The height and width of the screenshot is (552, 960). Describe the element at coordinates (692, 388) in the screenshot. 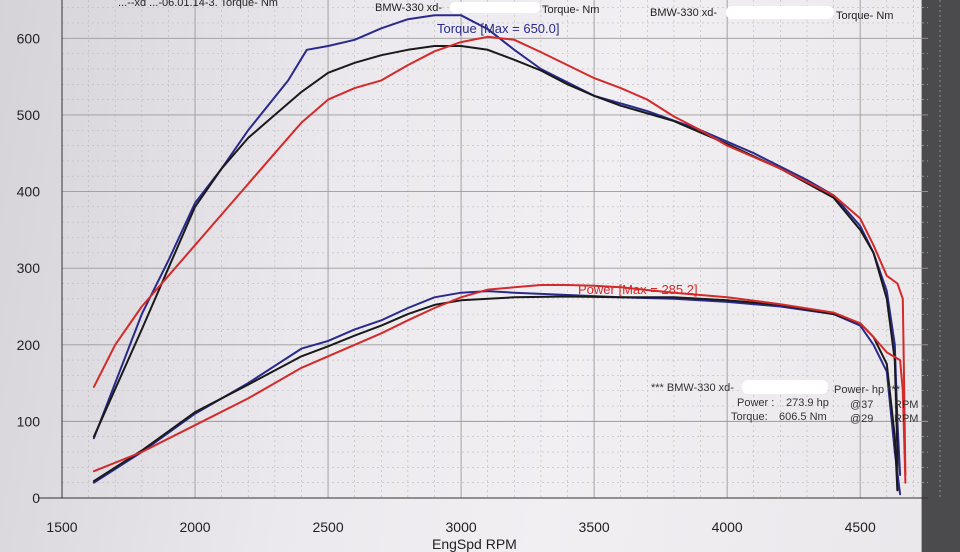

I see `info-line1-prefix: *** BMW-330 xd-` at that location.